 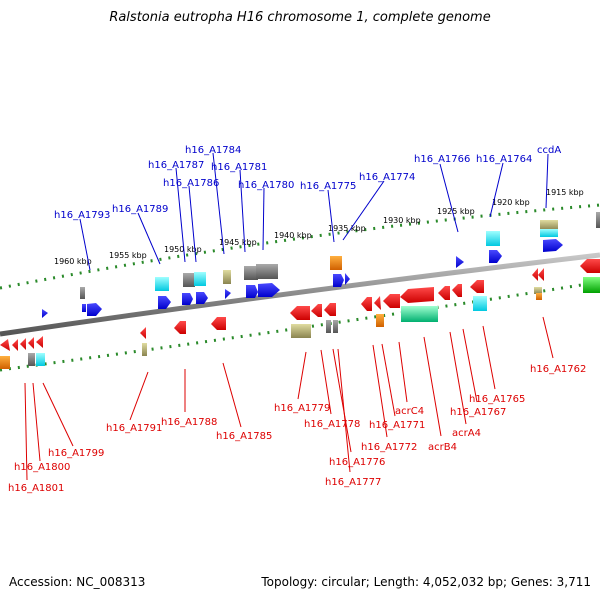 What do you see at coordinates (76, 453) in the screenshot?
I see `gene-label: h16_A1799` at bounding box center [76, 453].